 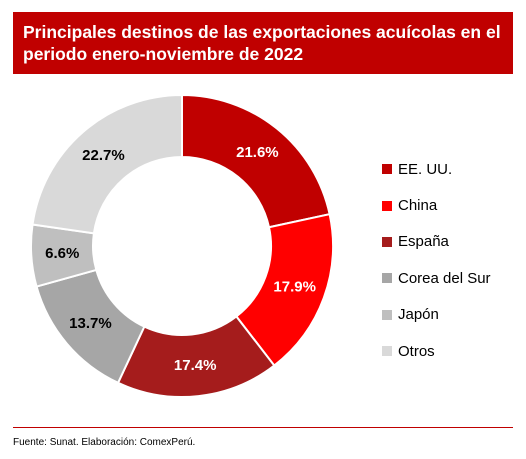 What do you see at coordinates (103, 155) in the screenshot?
I see `data-label-otros: 22.7%` at bounding box center [103, 155].